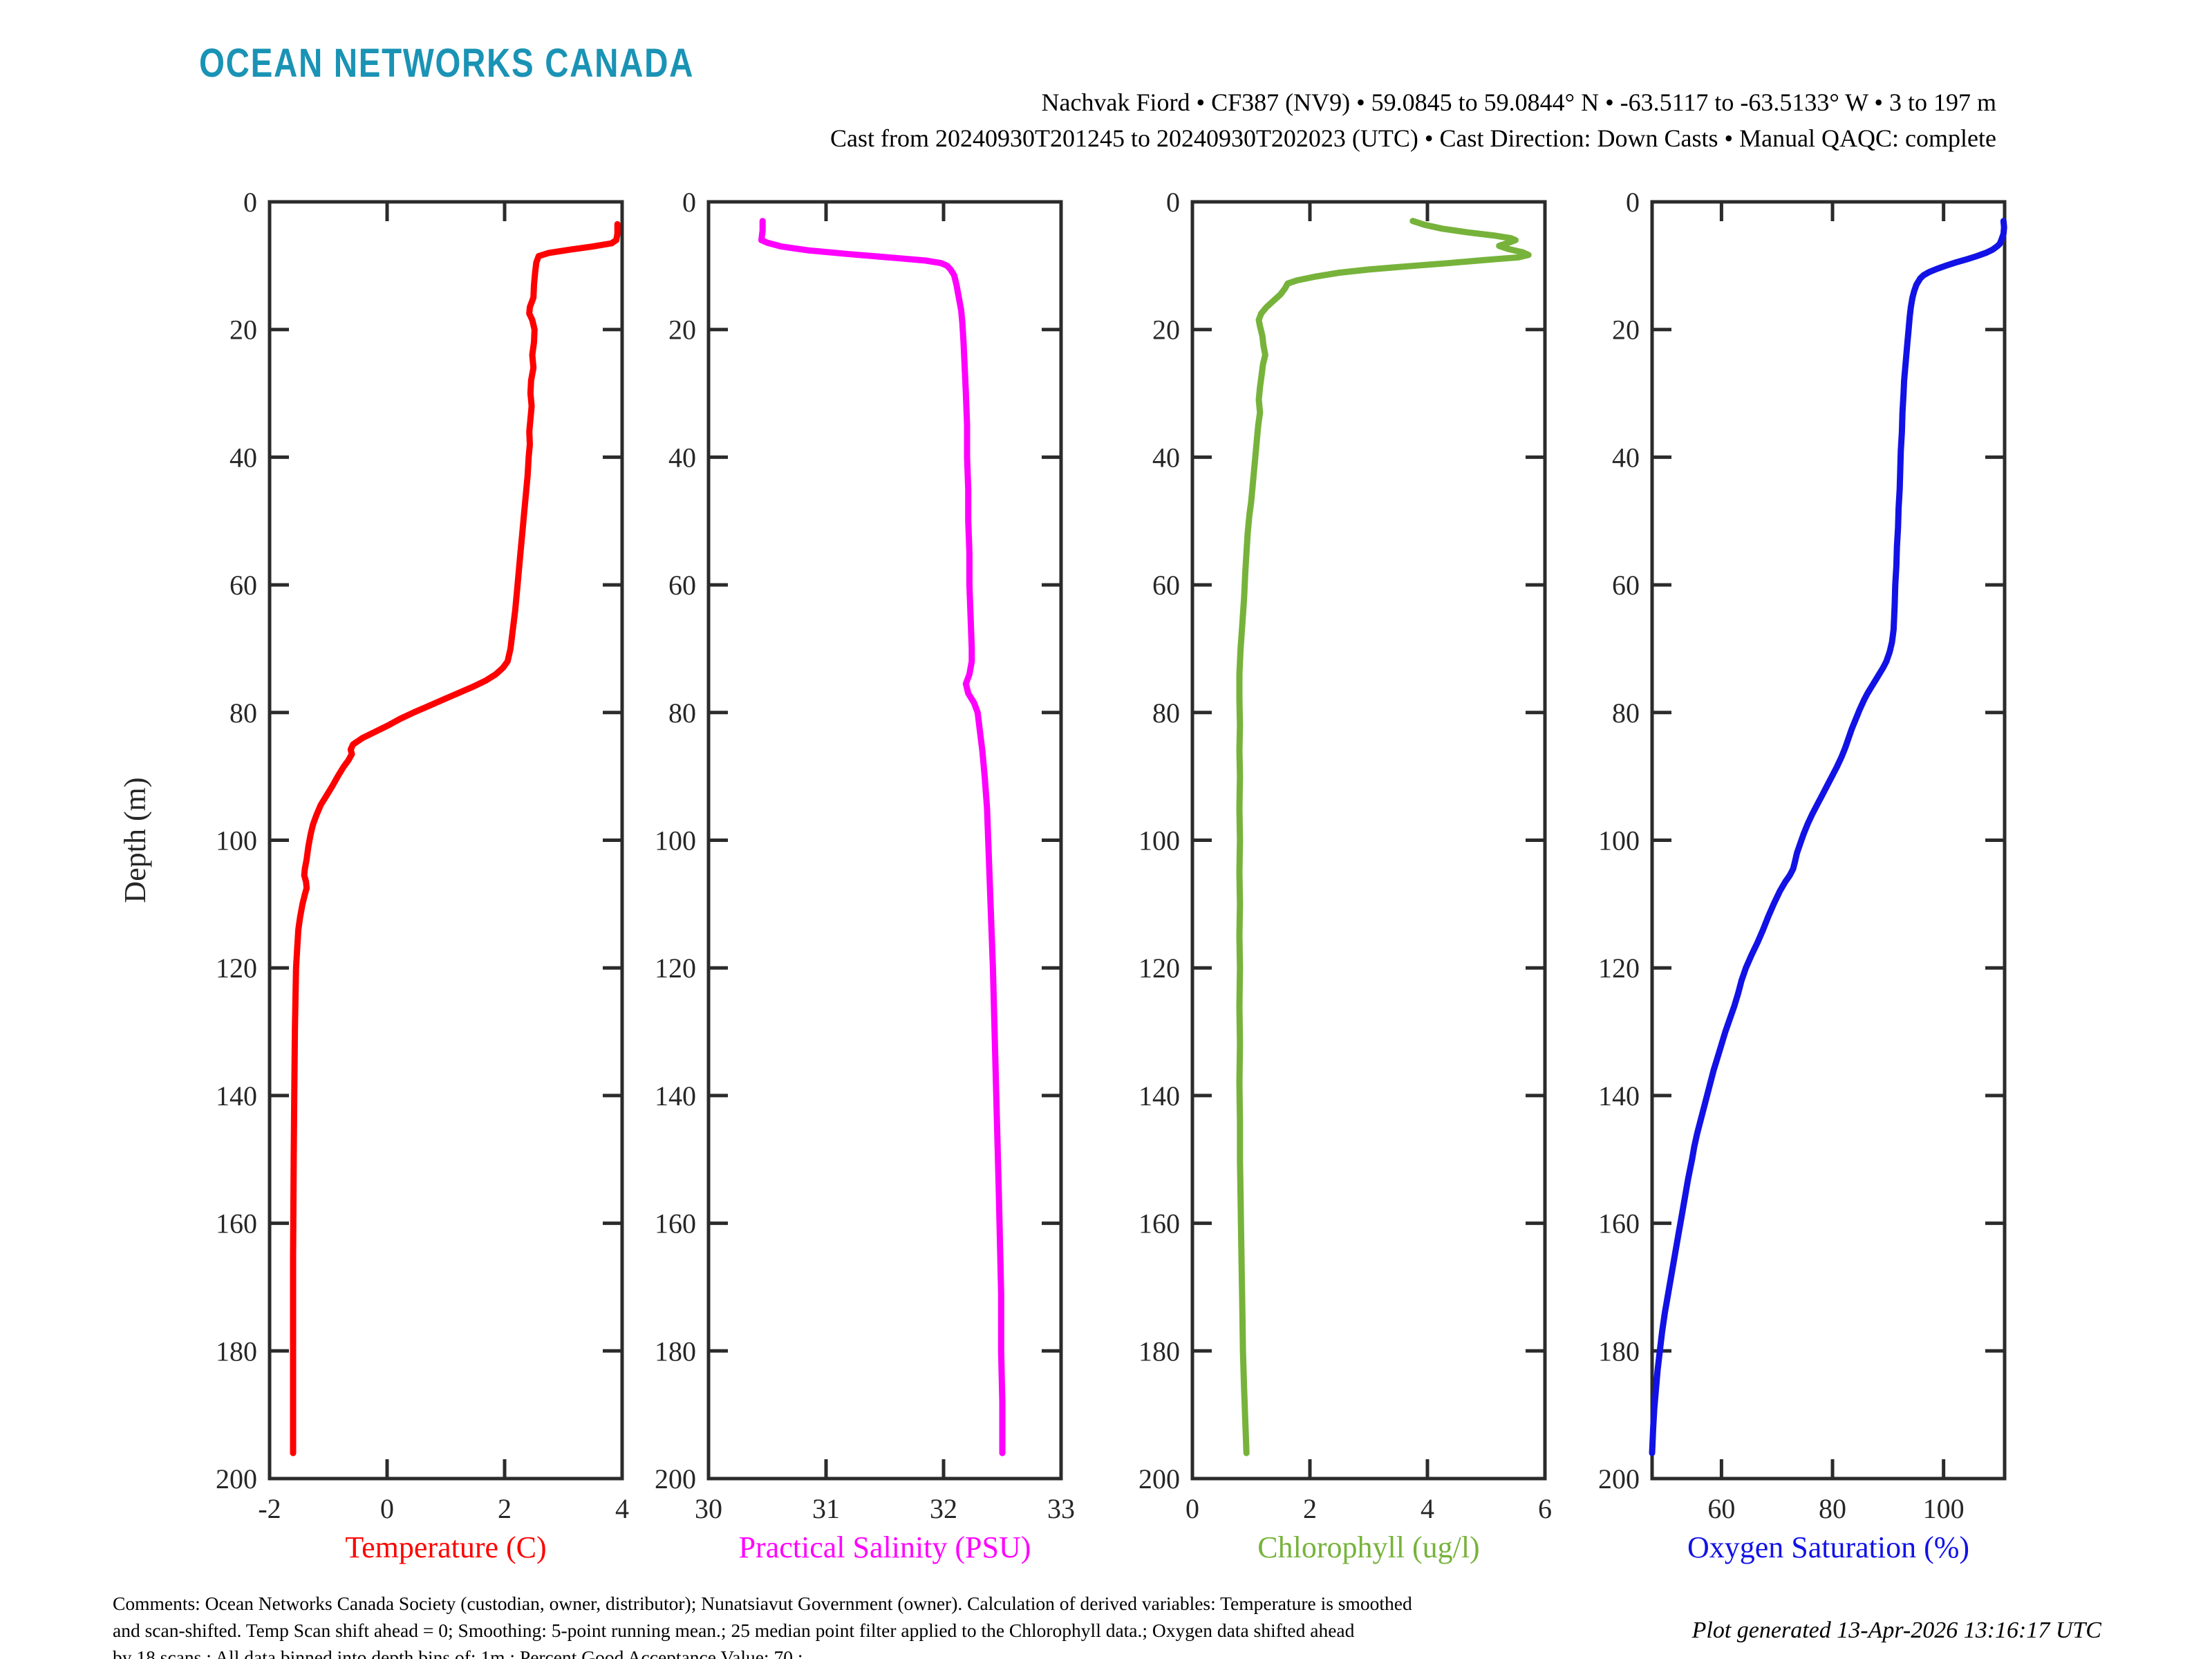 Image resolution: width=2212 pixels, height=1659 pixels. What do you see at coordinates (826, 1508) in the screenshot?
I see `salinity-x-tick-label: 31` at bounding box center [826, 1508].